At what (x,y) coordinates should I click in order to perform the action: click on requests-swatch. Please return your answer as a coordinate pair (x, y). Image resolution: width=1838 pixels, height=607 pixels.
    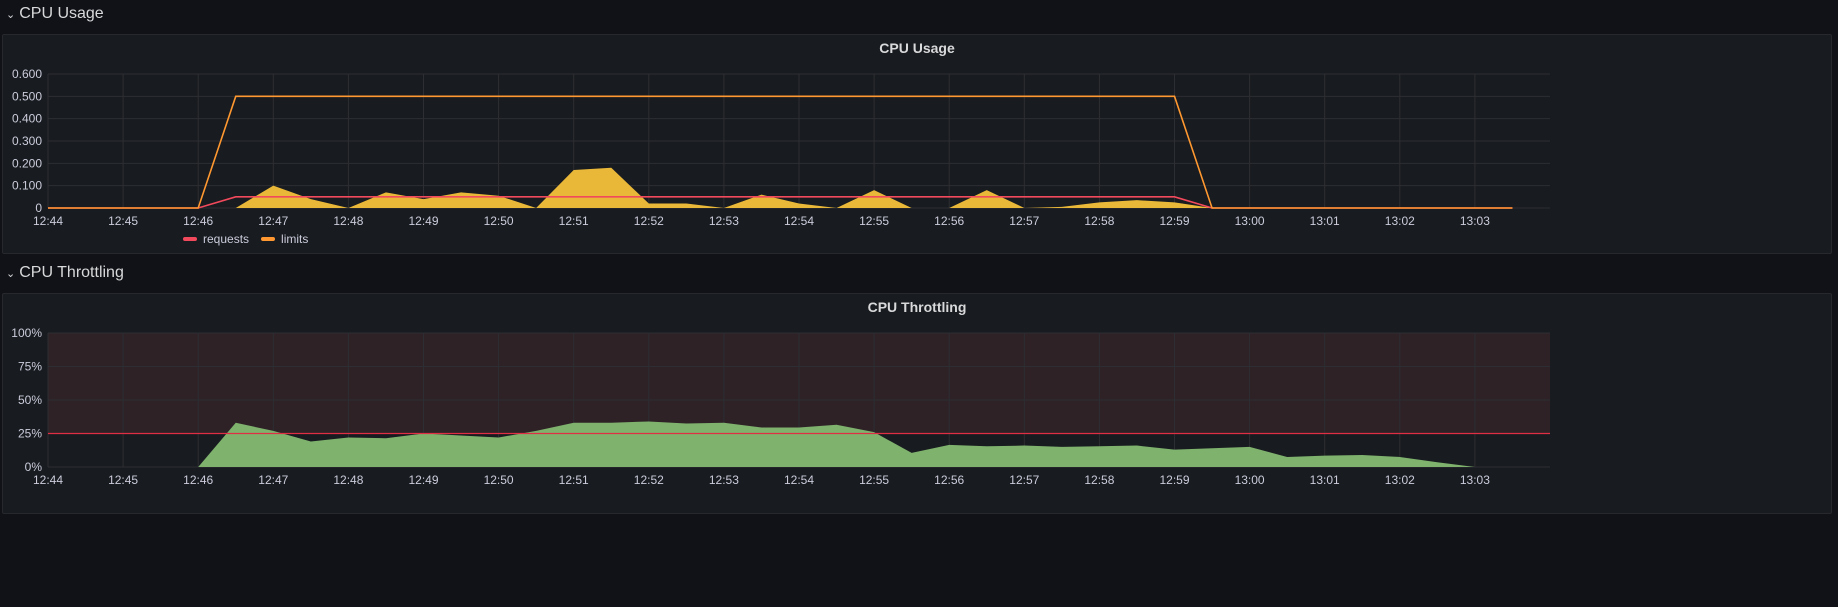
    Looking at the image, I should click on (190, 239).